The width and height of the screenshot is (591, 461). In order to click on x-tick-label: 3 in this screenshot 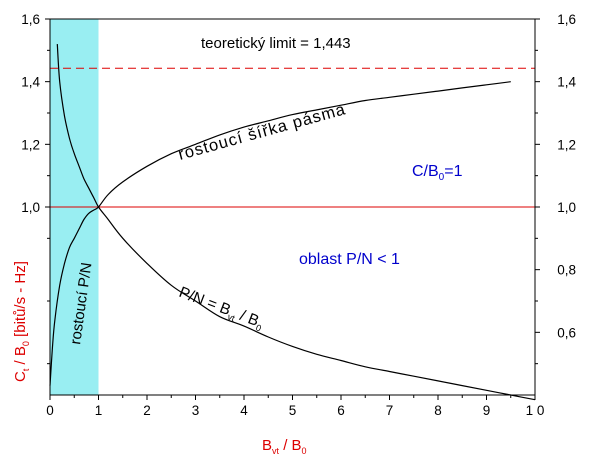, I will do `click(196, 410)`.